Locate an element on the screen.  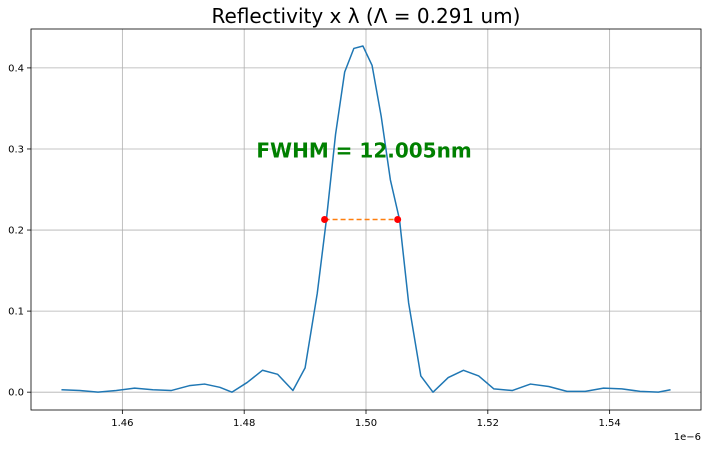
fwhm-annotation: FWHM = 12.005nm is located at coordinates (363, 151).